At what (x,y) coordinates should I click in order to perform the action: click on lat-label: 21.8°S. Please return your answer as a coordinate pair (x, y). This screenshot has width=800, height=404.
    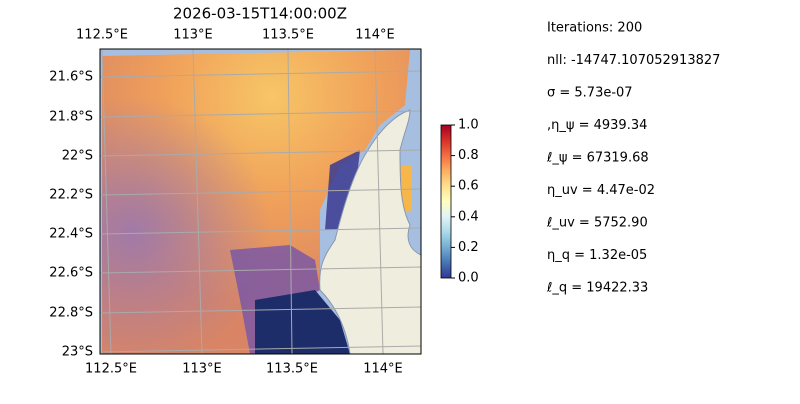
    Looking at the image, I should click on (71, 117).